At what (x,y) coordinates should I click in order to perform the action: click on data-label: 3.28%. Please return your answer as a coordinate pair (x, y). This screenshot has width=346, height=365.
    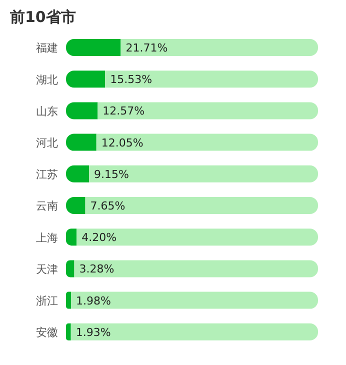
    Looking at the image, I should click on (96, 269).